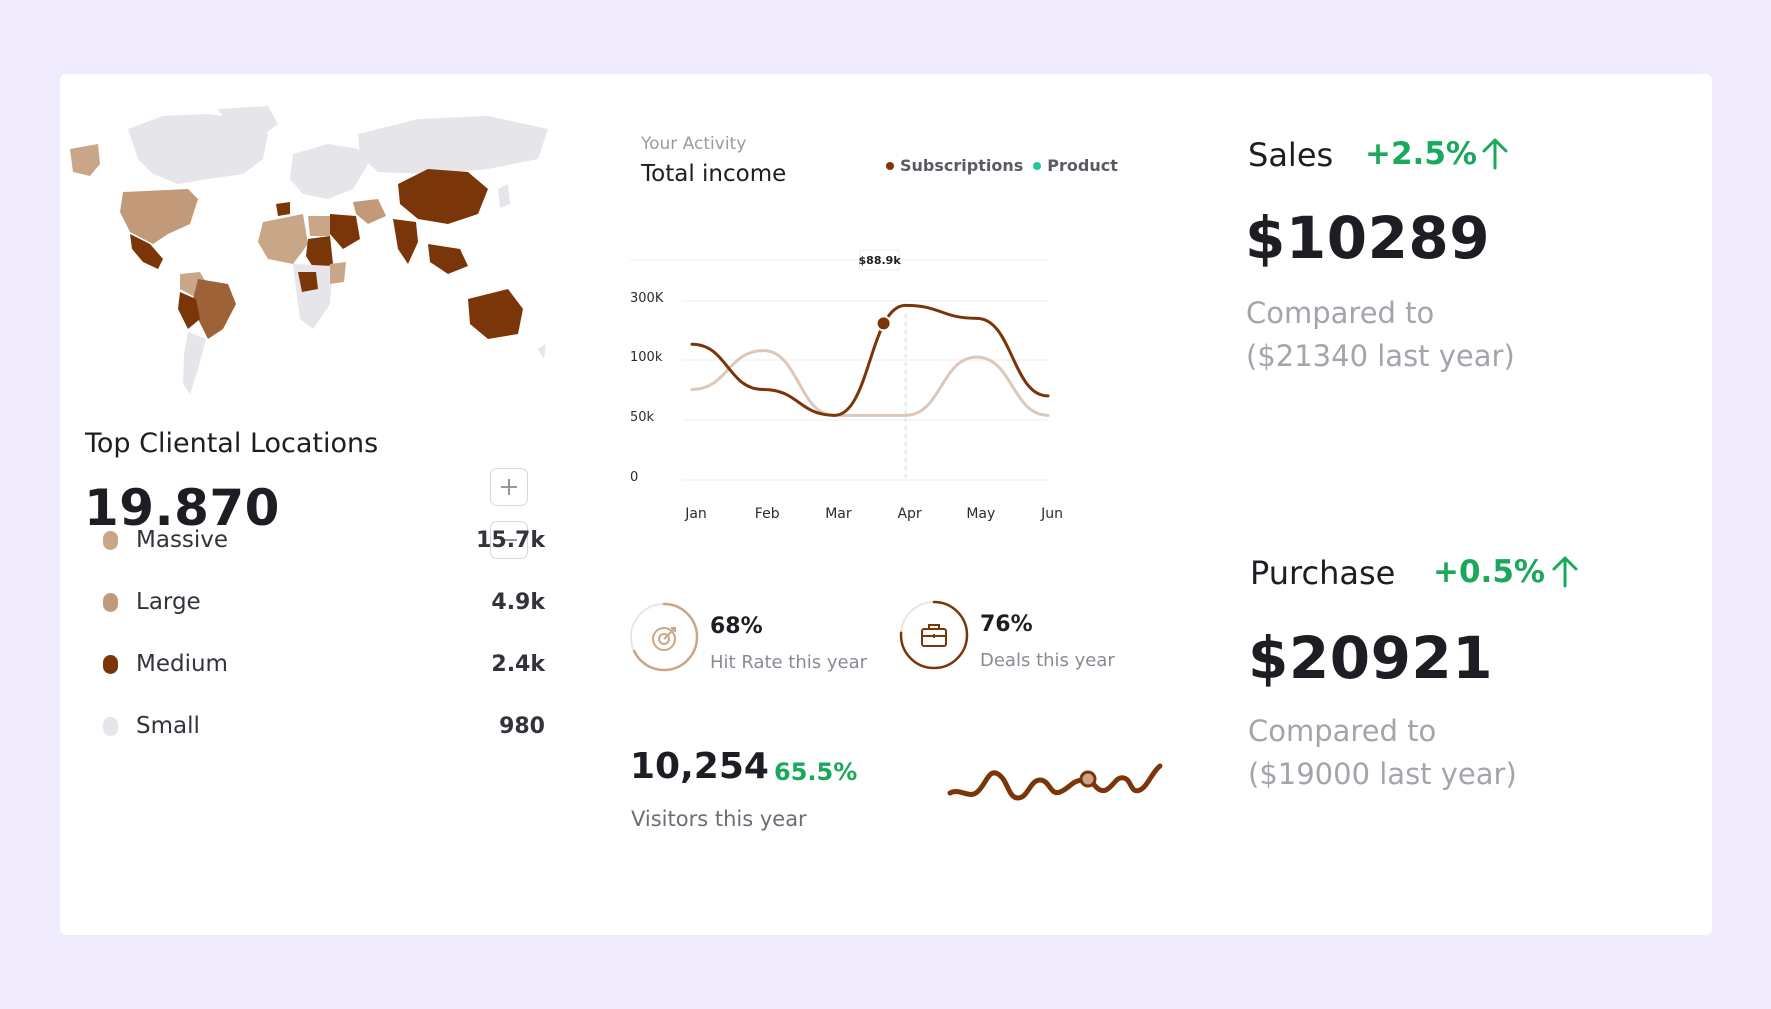  Describe the element at coordinates (324, 664) in the screenshot. I see `legend-row-medium: Medium 2.4k` at that location.